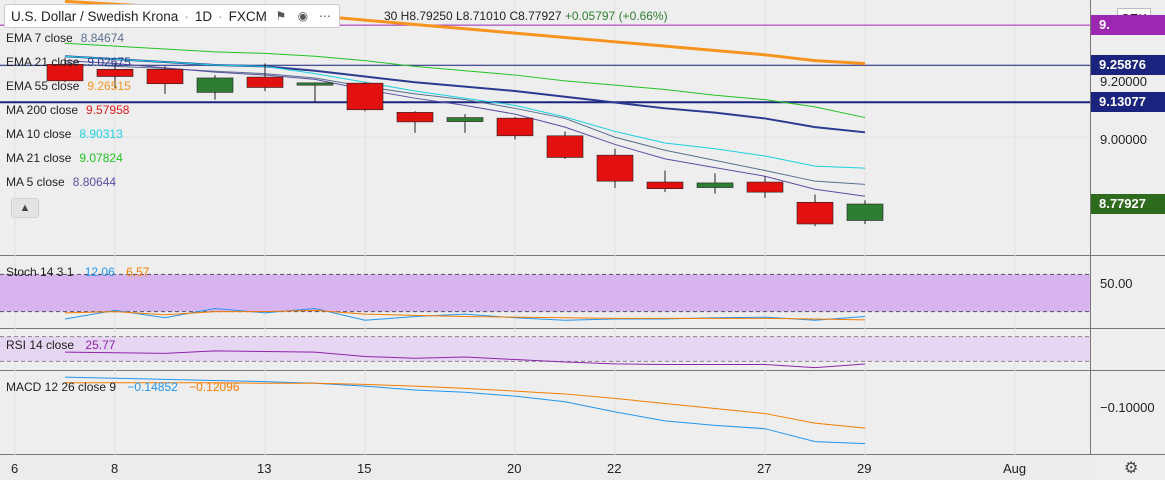 The height and width of the screenshot is (480, 1165). Describe the element at coordinates (101, 134) in the screenshot. I see `legend-value: 8.90313` at that location.